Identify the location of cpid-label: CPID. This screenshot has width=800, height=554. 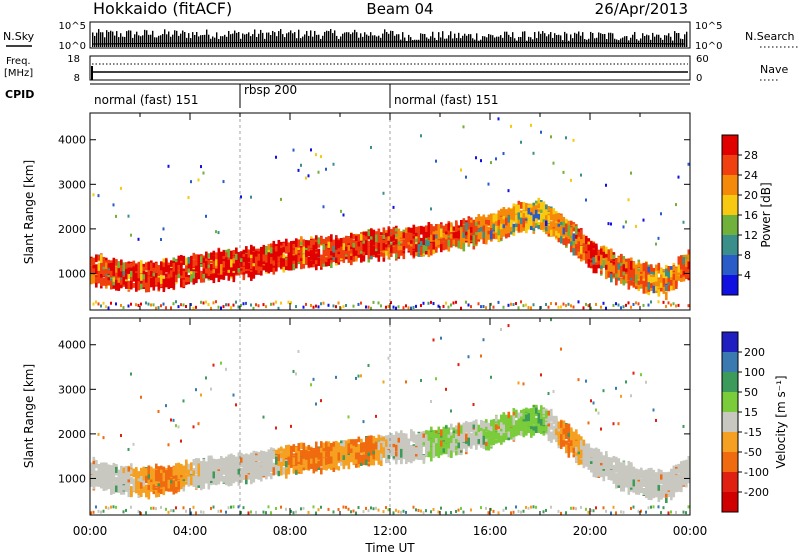
(19, 94).